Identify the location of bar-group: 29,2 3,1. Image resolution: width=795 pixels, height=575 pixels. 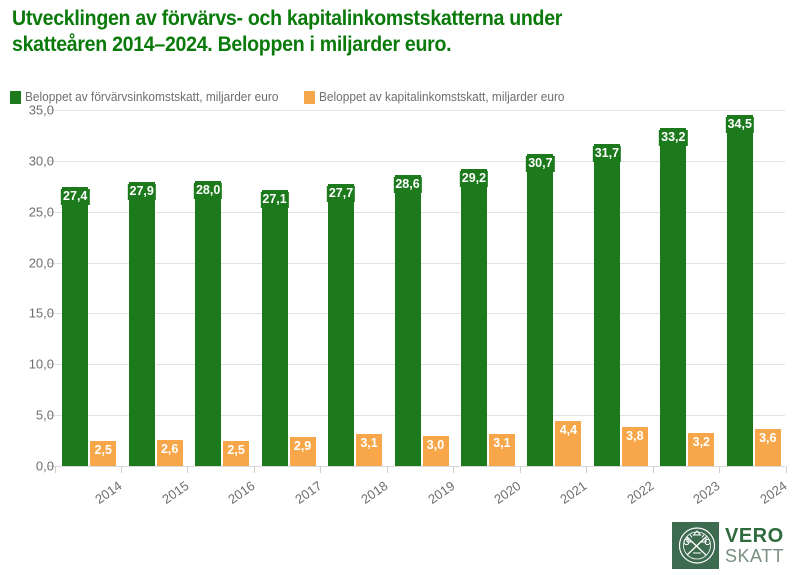
(487, 288).